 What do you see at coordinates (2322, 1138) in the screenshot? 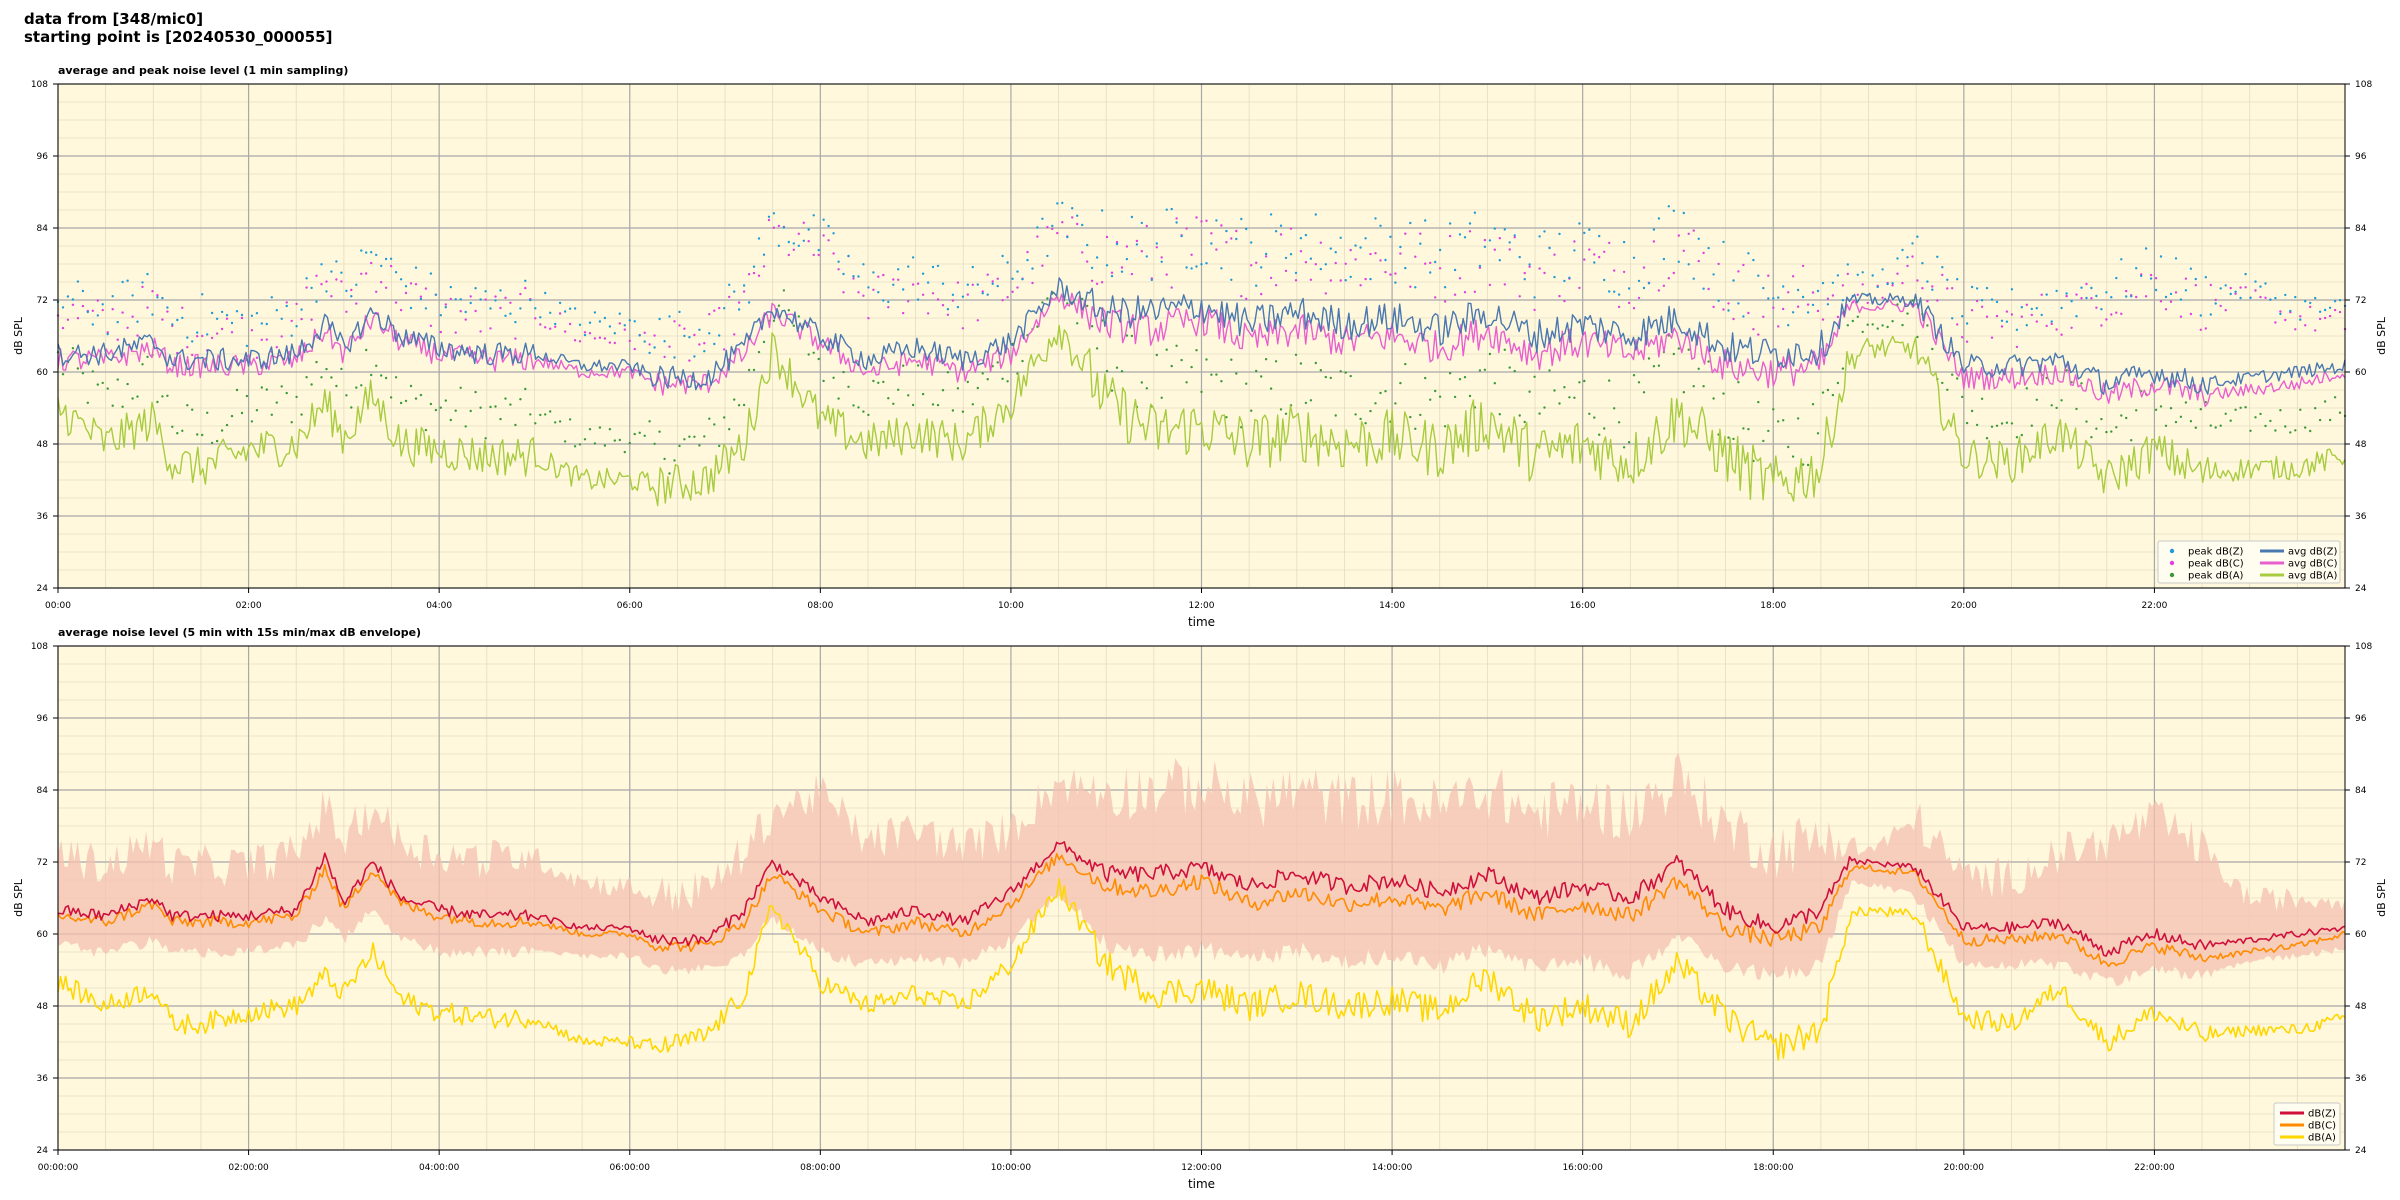
I see `legend-label: dB(A)` at bounding box center [2322, 1138].